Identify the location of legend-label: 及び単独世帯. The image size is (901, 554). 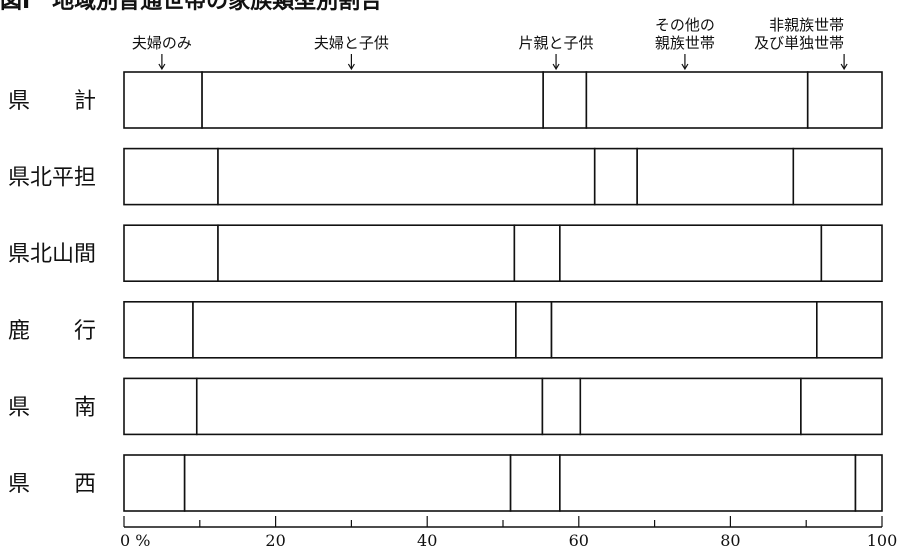
(799, 43).